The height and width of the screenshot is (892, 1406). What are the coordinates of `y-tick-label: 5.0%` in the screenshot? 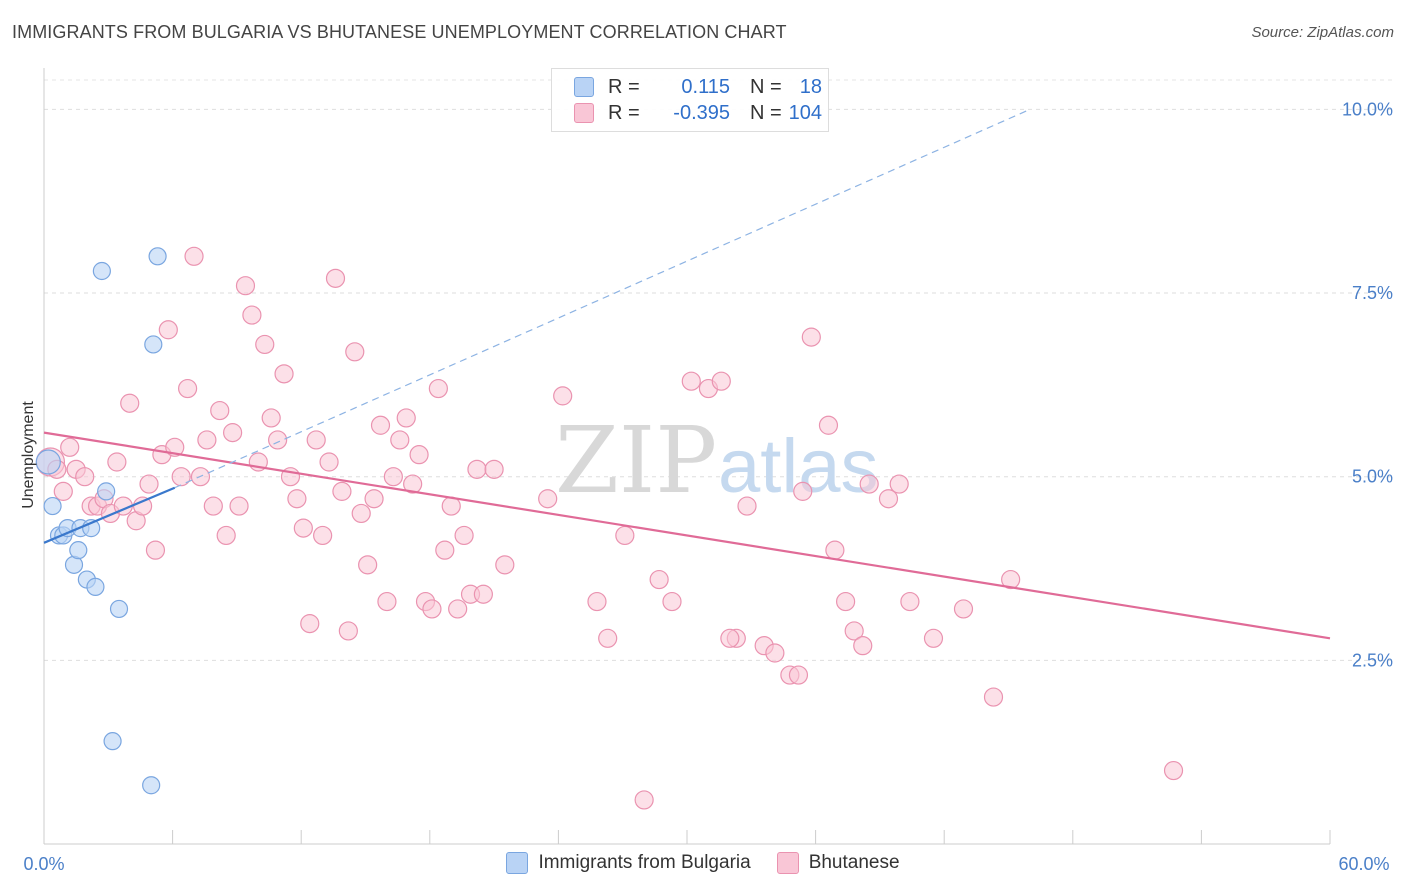 It's located at (1372, 477).